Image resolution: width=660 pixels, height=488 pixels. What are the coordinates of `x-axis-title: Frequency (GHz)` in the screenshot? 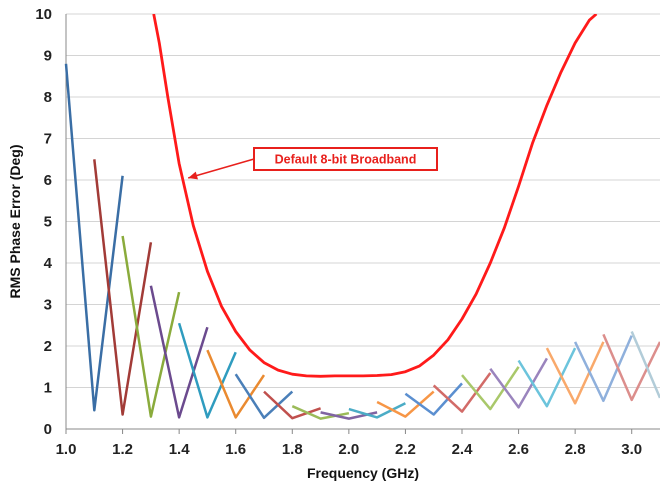 It's located at (363, 473).